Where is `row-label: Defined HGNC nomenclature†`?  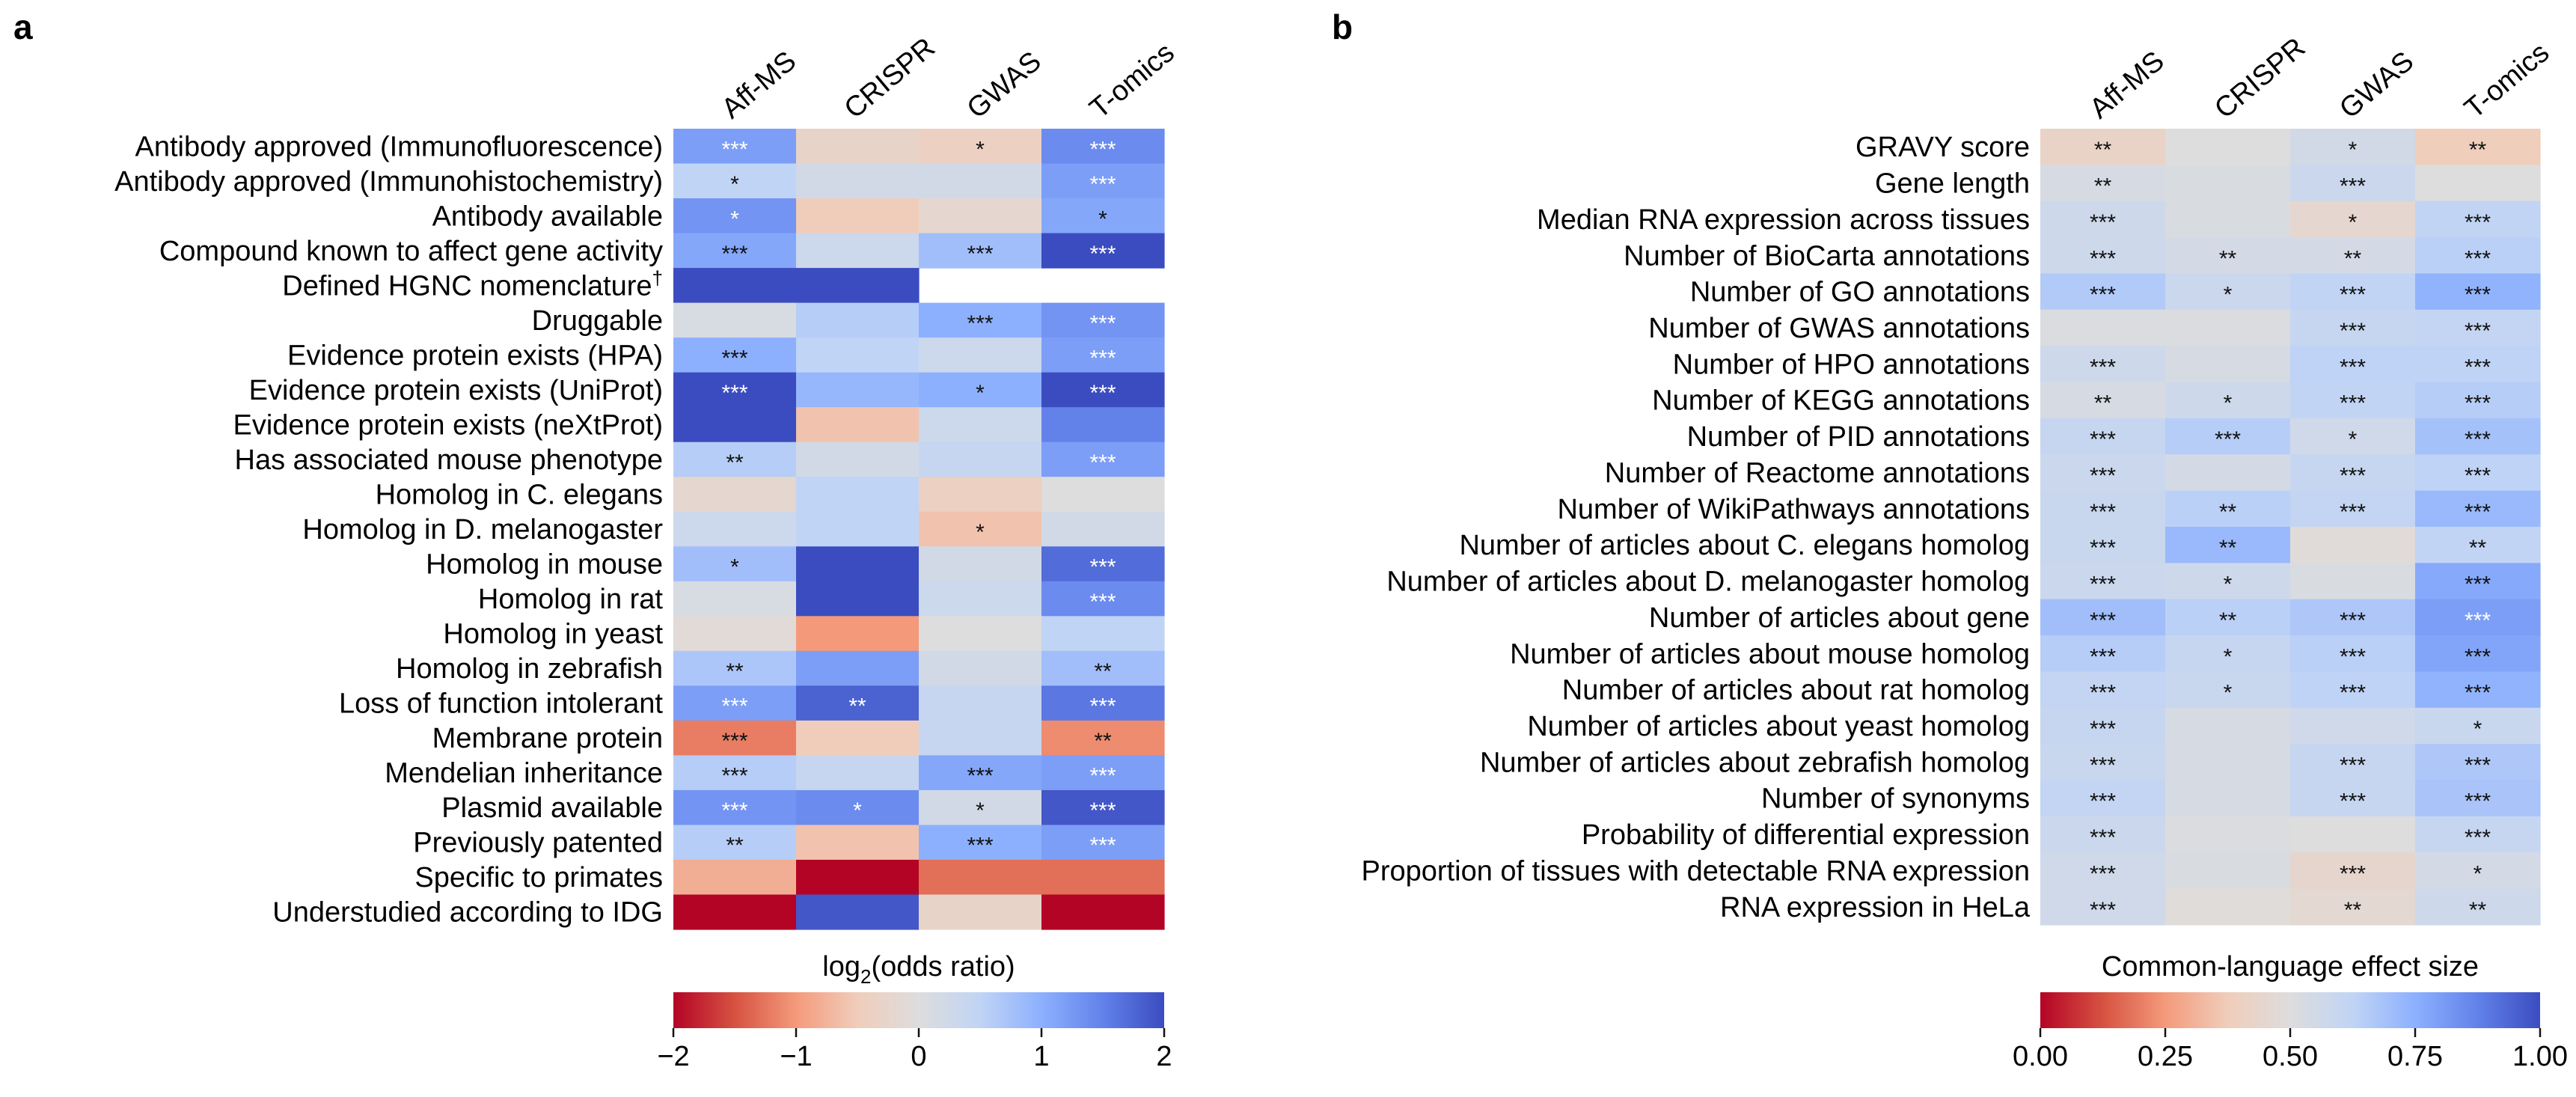 row-label: Defined HGNC nomenclature† is located at coordinates (472, 284).